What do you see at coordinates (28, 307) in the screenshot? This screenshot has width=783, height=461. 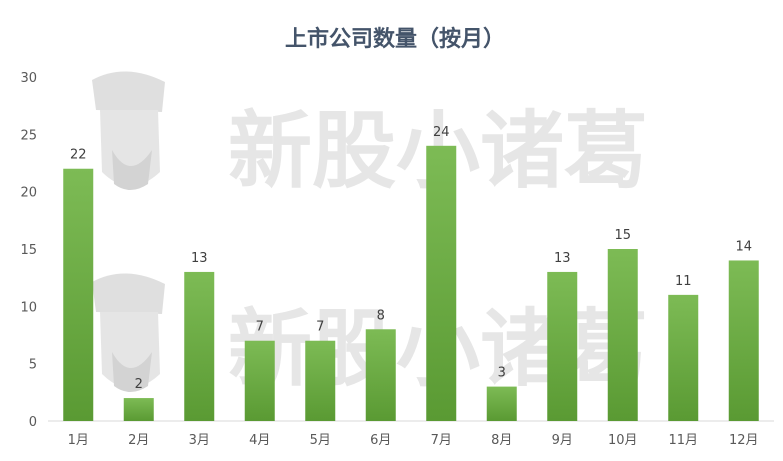 I see `y-tick-label: 10` at bounding box center [28, 307].